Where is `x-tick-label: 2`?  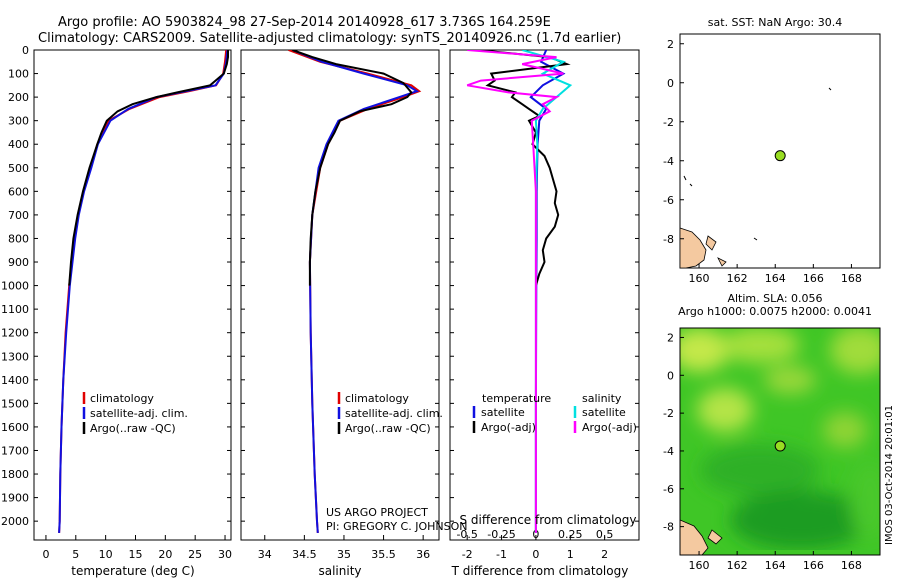 x-tick-label: 2 is located at coordinates (604, 554).